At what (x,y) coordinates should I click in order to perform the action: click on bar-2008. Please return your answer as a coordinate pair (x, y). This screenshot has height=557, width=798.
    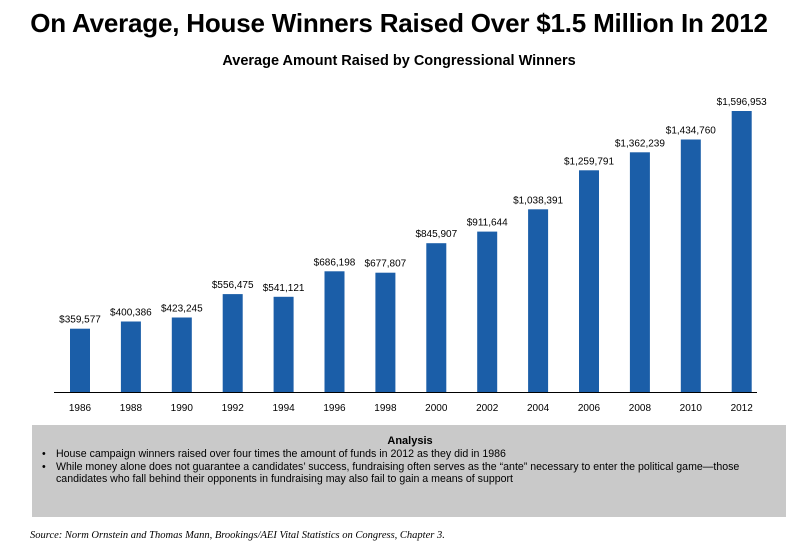
    Looking at the image, I should click on (639, 272).